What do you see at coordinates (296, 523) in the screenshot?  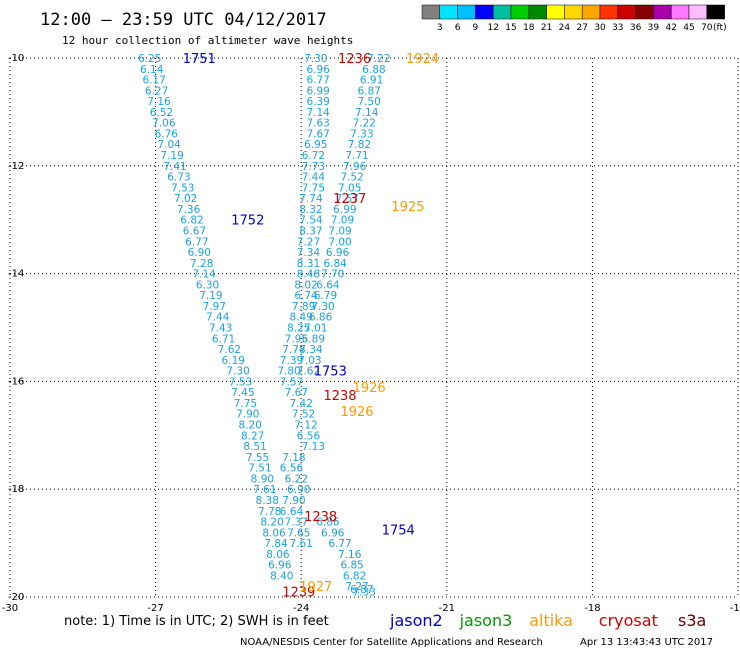 I see `wave-height-value: 7.37` at bounding box center [296, 523].